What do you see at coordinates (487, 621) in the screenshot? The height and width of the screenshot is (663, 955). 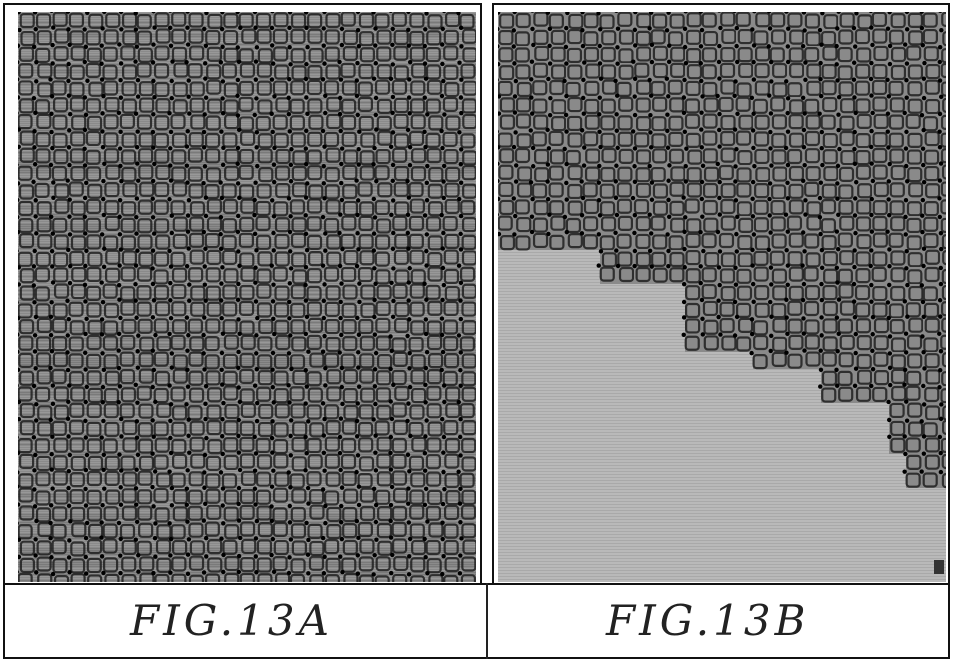 I see `caption-column-divider` at bounding box center [487, 621].